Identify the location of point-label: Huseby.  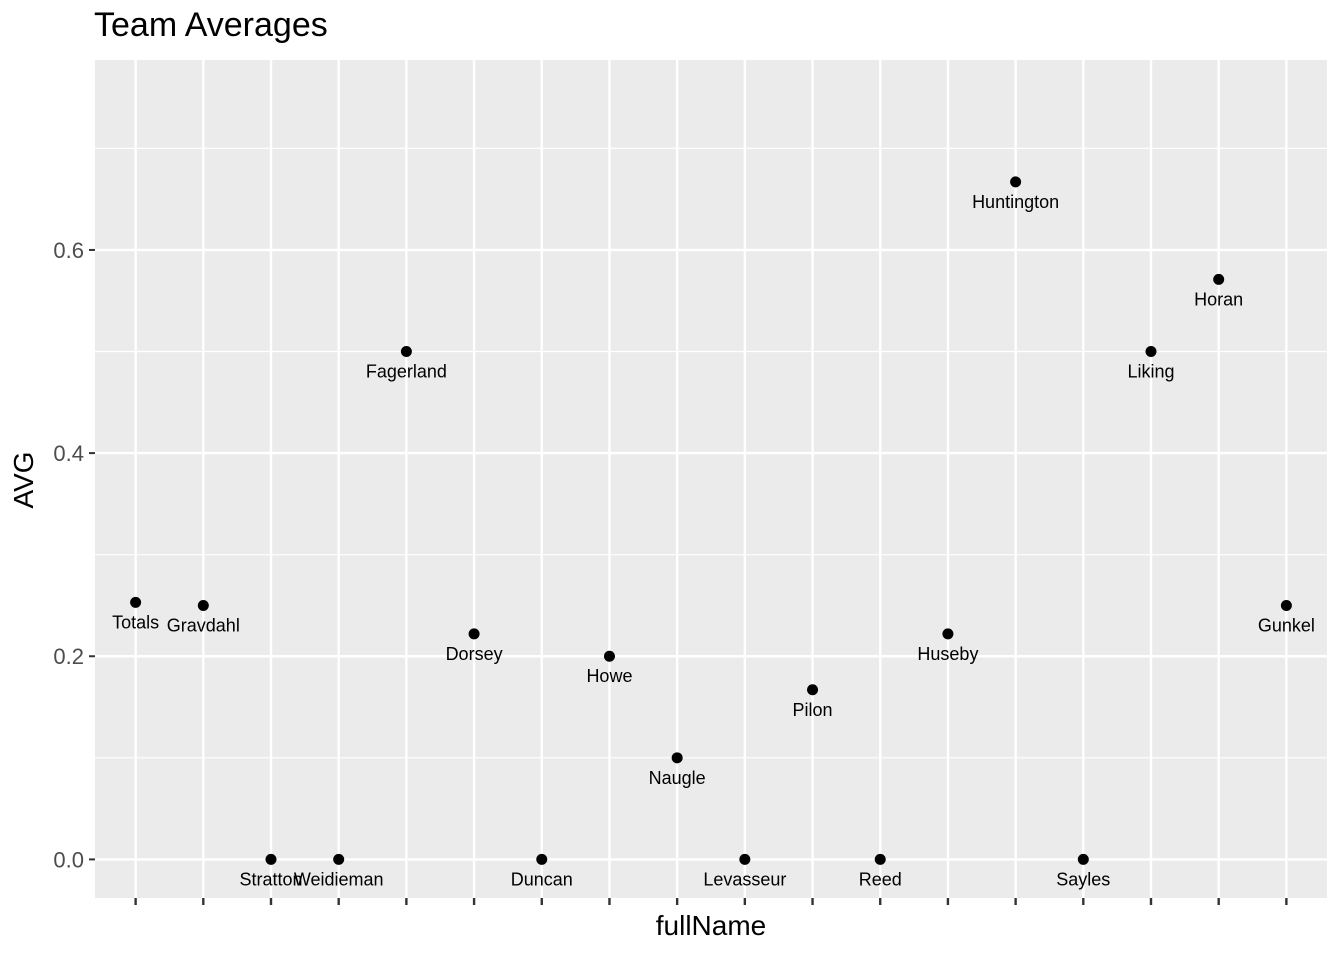
(947, 654).